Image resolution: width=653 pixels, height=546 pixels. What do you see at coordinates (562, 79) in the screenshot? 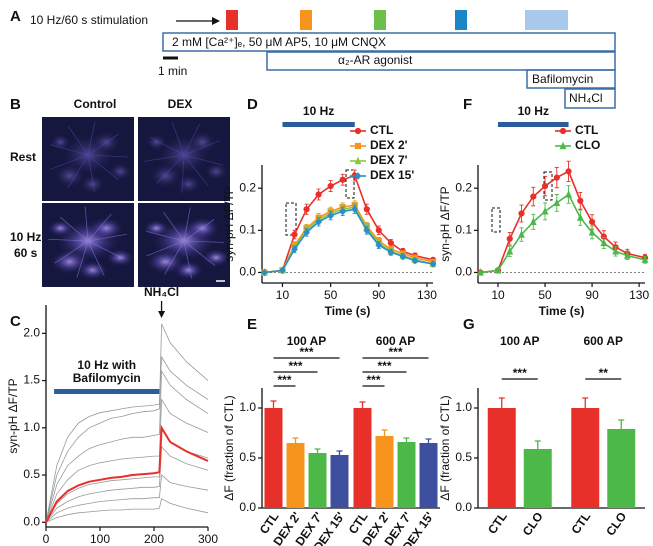
I see `bafilomycin-label: Bafilomycin` at bounding box center [562, 79].